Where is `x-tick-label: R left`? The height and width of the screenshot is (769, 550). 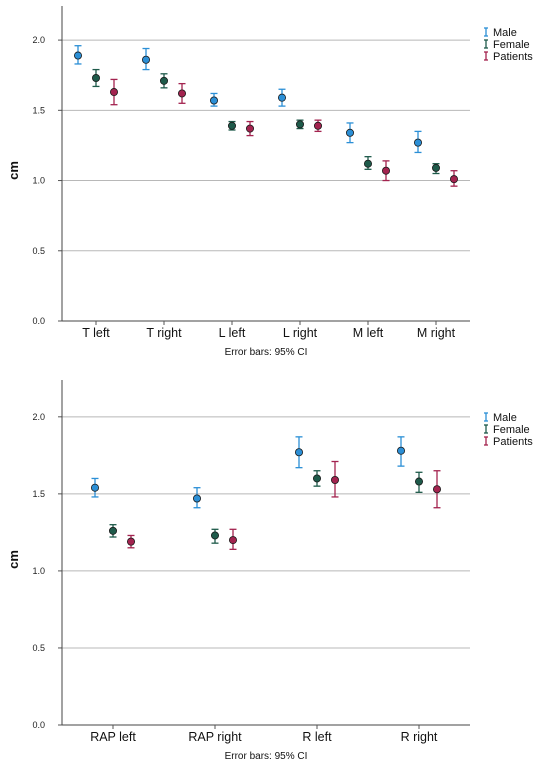
x-tick-label: R left is located at coordinates (317, 737).